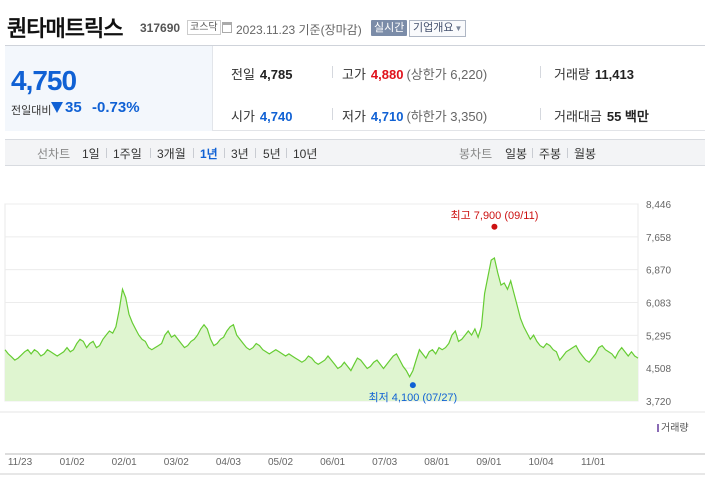 This screenshot has width=705, height=495. I want to click on tab-period-1d: 1일, so click(91, 154).